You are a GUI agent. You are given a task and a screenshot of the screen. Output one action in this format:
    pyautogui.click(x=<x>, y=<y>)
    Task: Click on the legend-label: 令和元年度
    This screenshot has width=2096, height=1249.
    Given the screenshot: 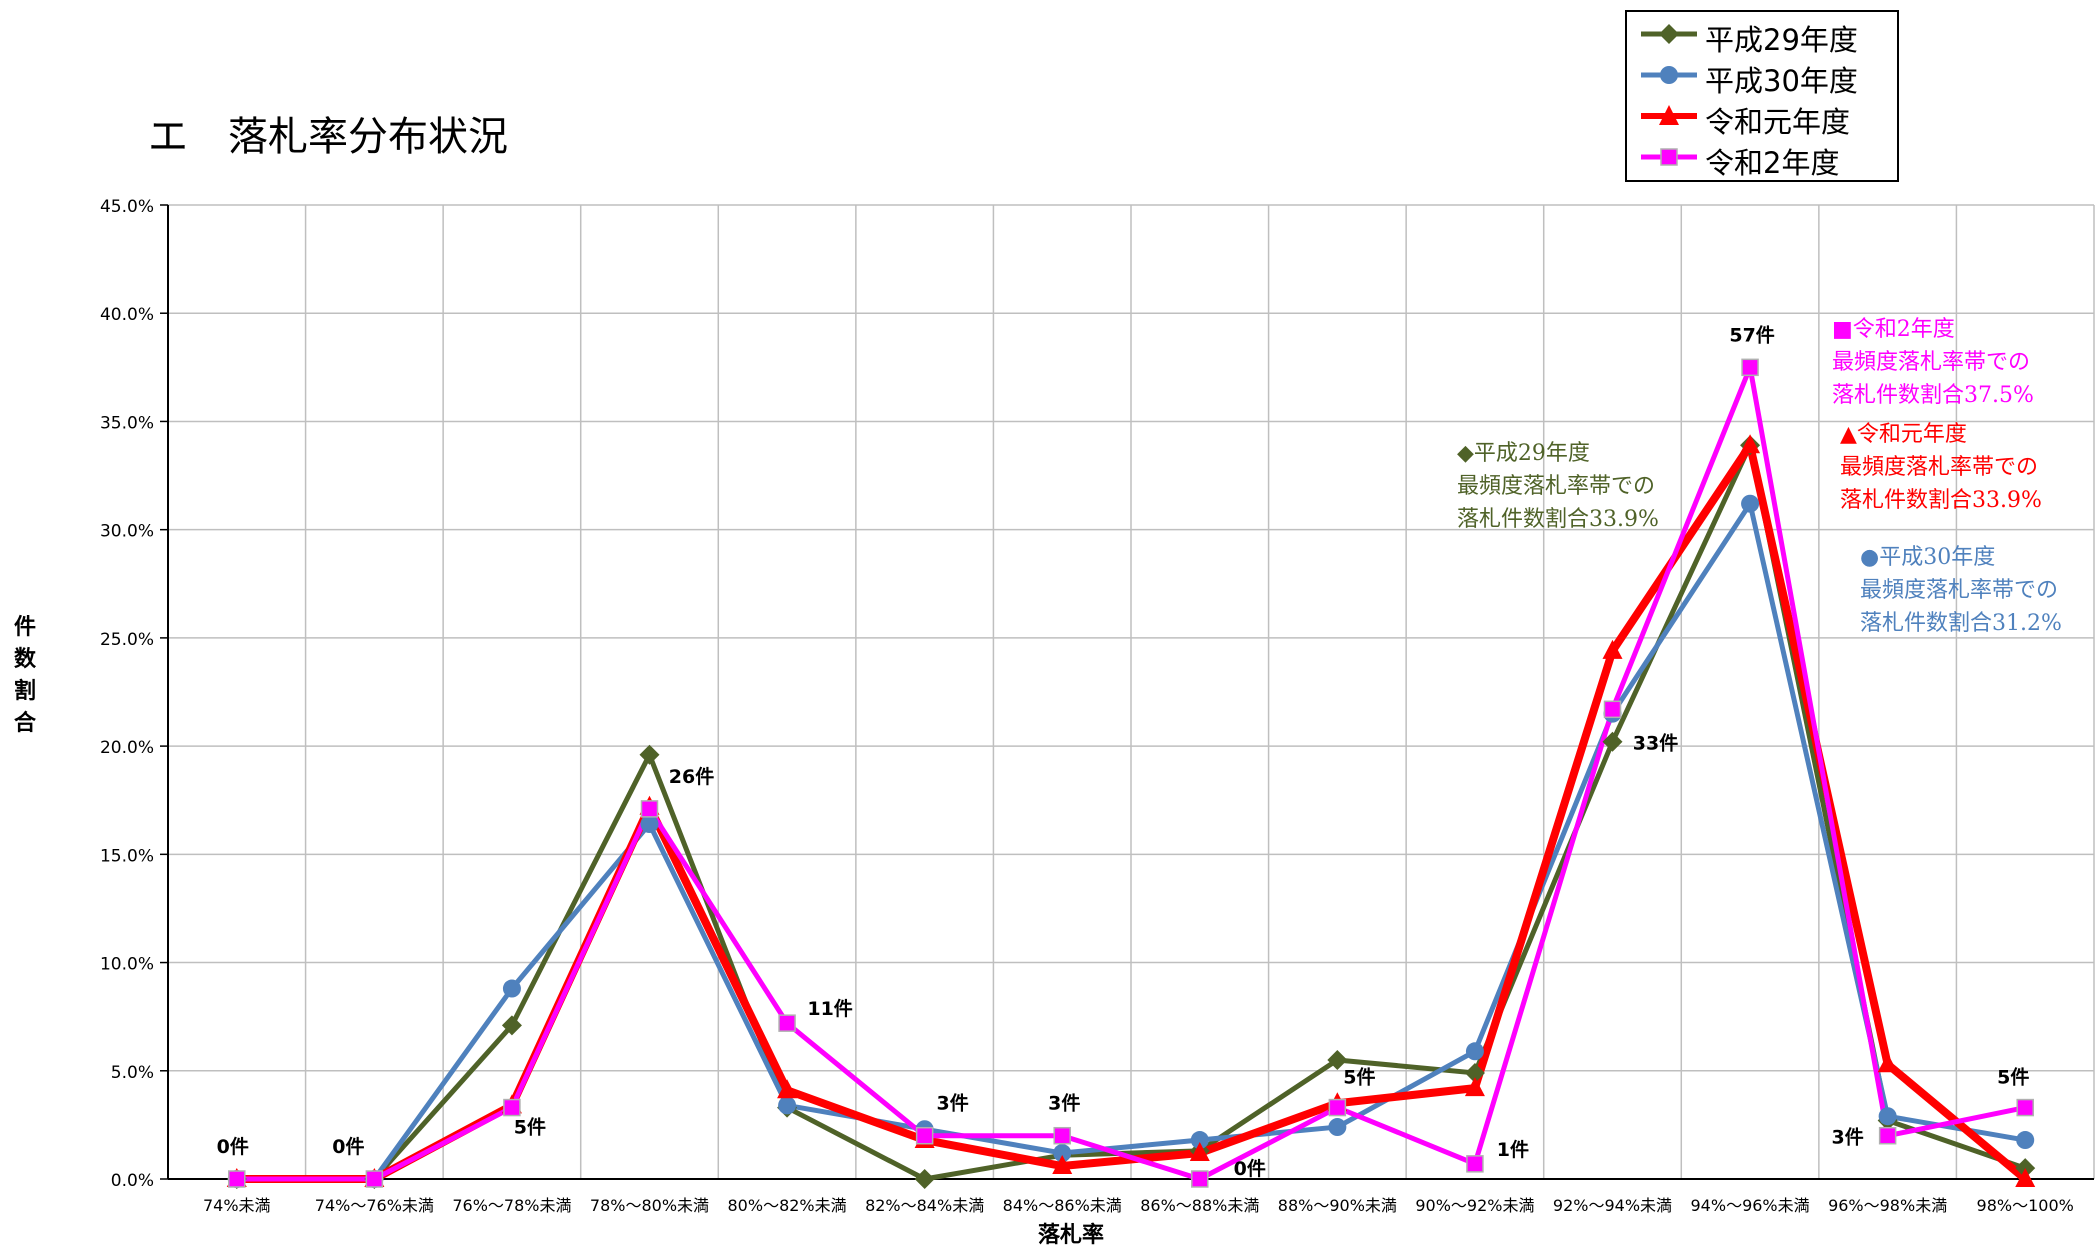 What is the action you would take?
    pyautogui.click(x=1778, y=122)
    